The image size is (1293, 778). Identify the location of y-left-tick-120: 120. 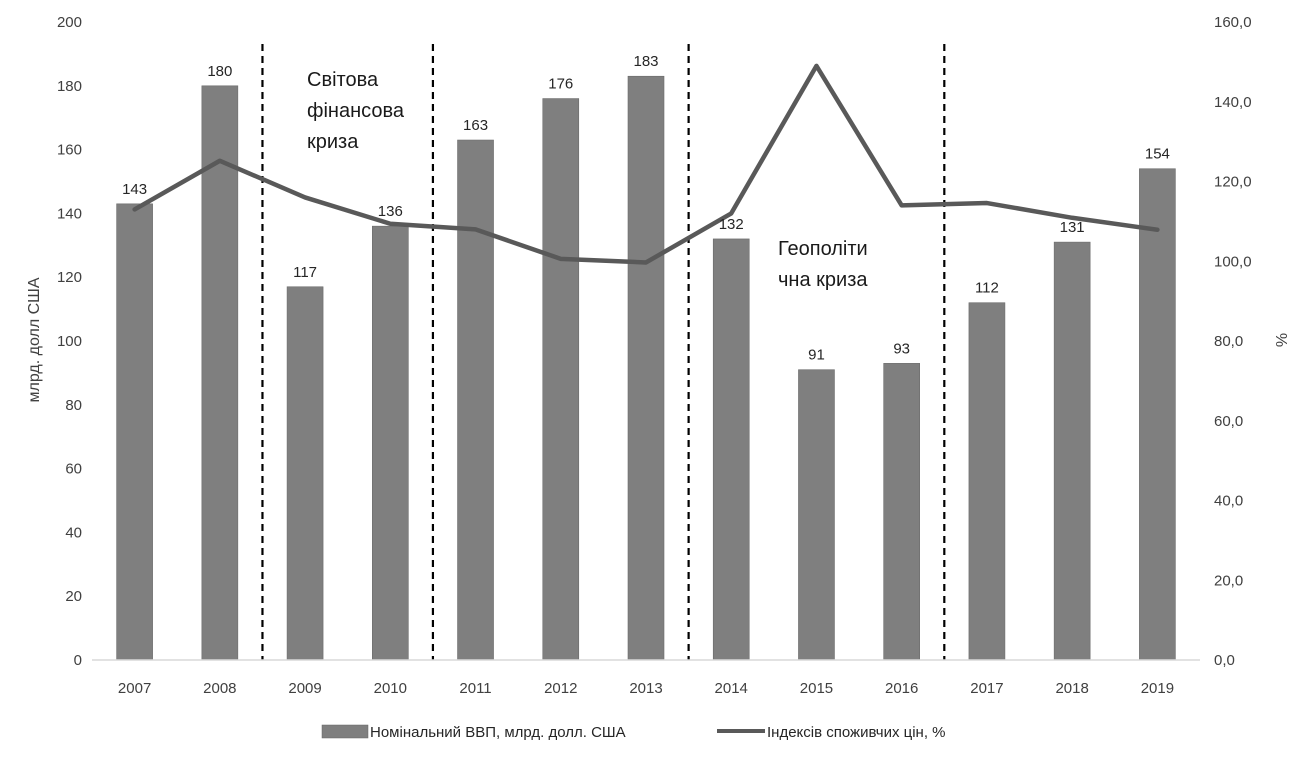
(69, 277).